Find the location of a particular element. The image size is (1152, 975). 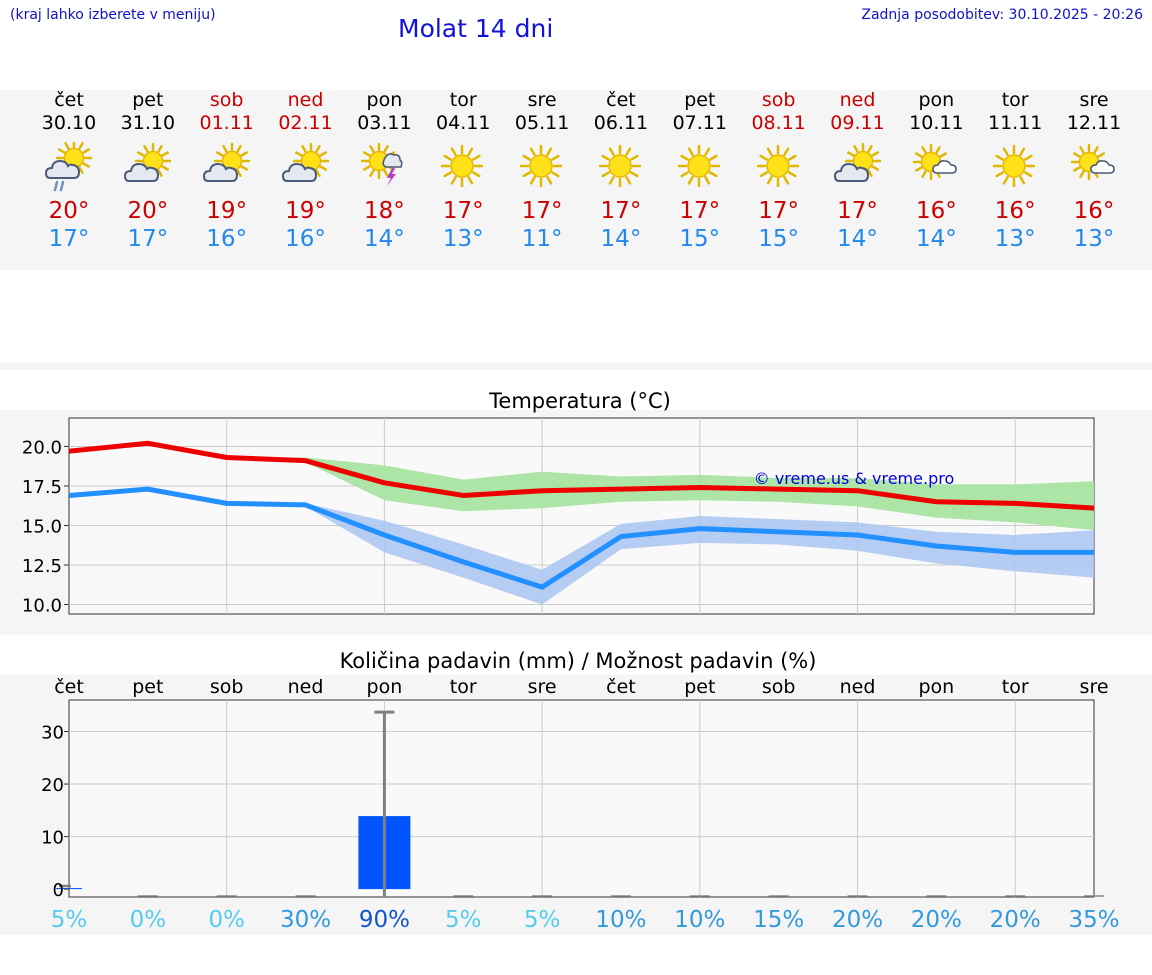

precip-probability: 15% is located at coordinates (778, 920).